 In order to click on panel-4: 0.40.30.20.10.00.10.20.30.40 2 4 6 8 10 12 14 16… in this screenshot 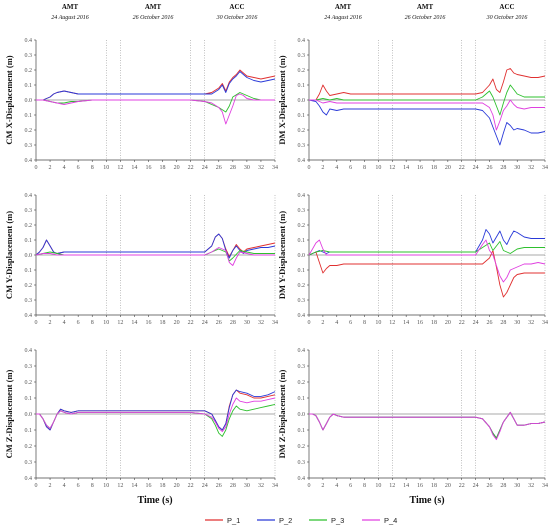, I will do `click(412, 259)`.